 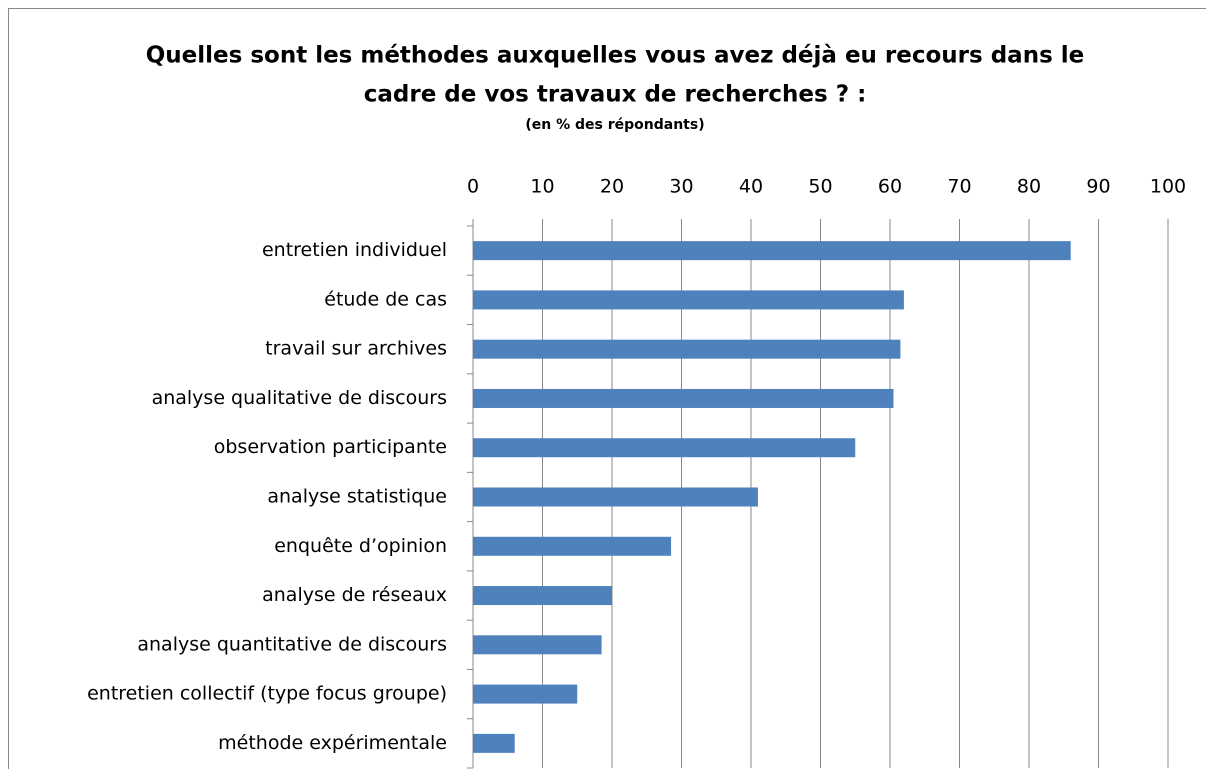 What do you see at coordinates (354, 250) in the screenshot?
I see `y-tick-label: entretien individuel` at bounding box center [354, 250].